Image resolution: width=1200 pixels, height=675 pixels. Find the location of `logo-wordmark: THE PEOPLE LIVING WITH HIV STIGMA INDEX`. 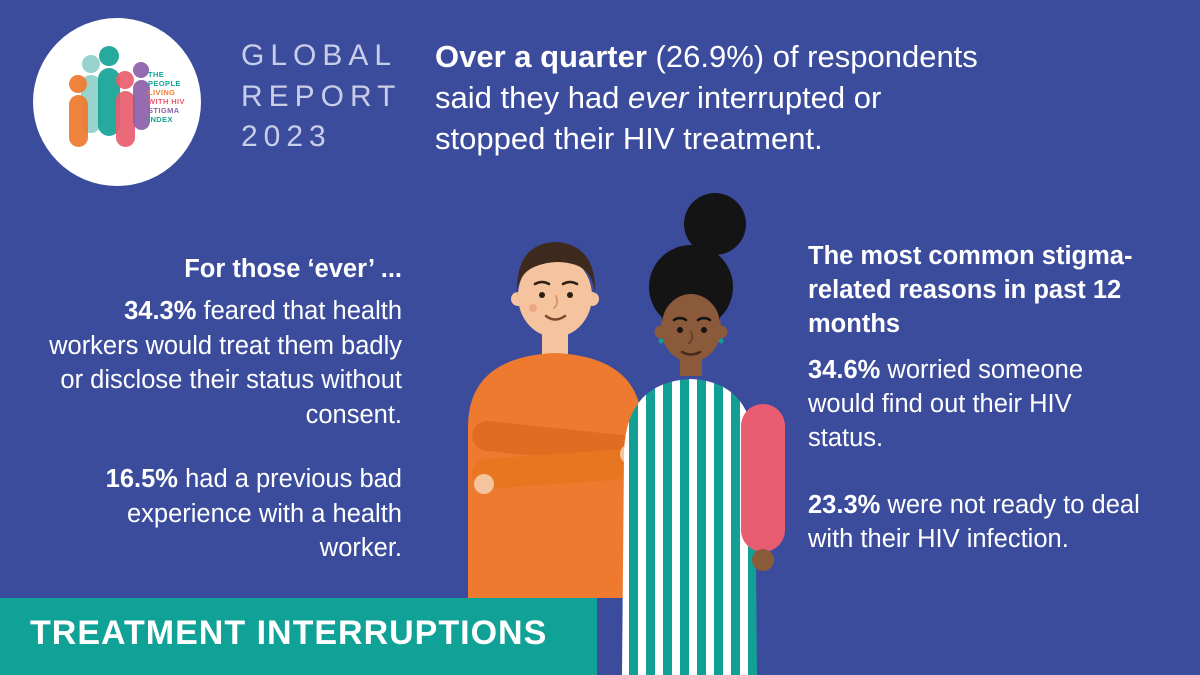

logo-wordmark: THE PEOPLE LIVING WITH HIV STIGMA INDEX is located at coordinates (166, 97).